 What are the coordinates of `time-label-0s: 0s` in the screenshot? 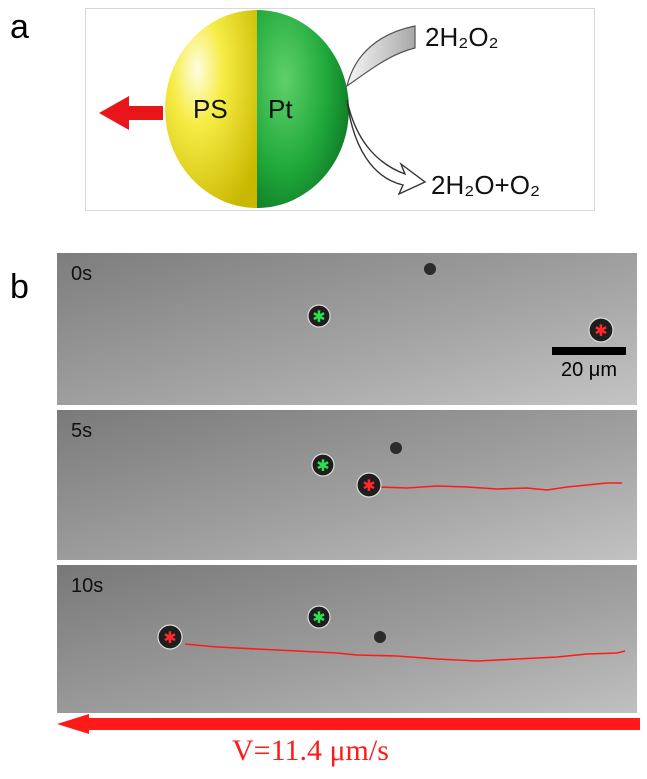 It's located at (82, 274).